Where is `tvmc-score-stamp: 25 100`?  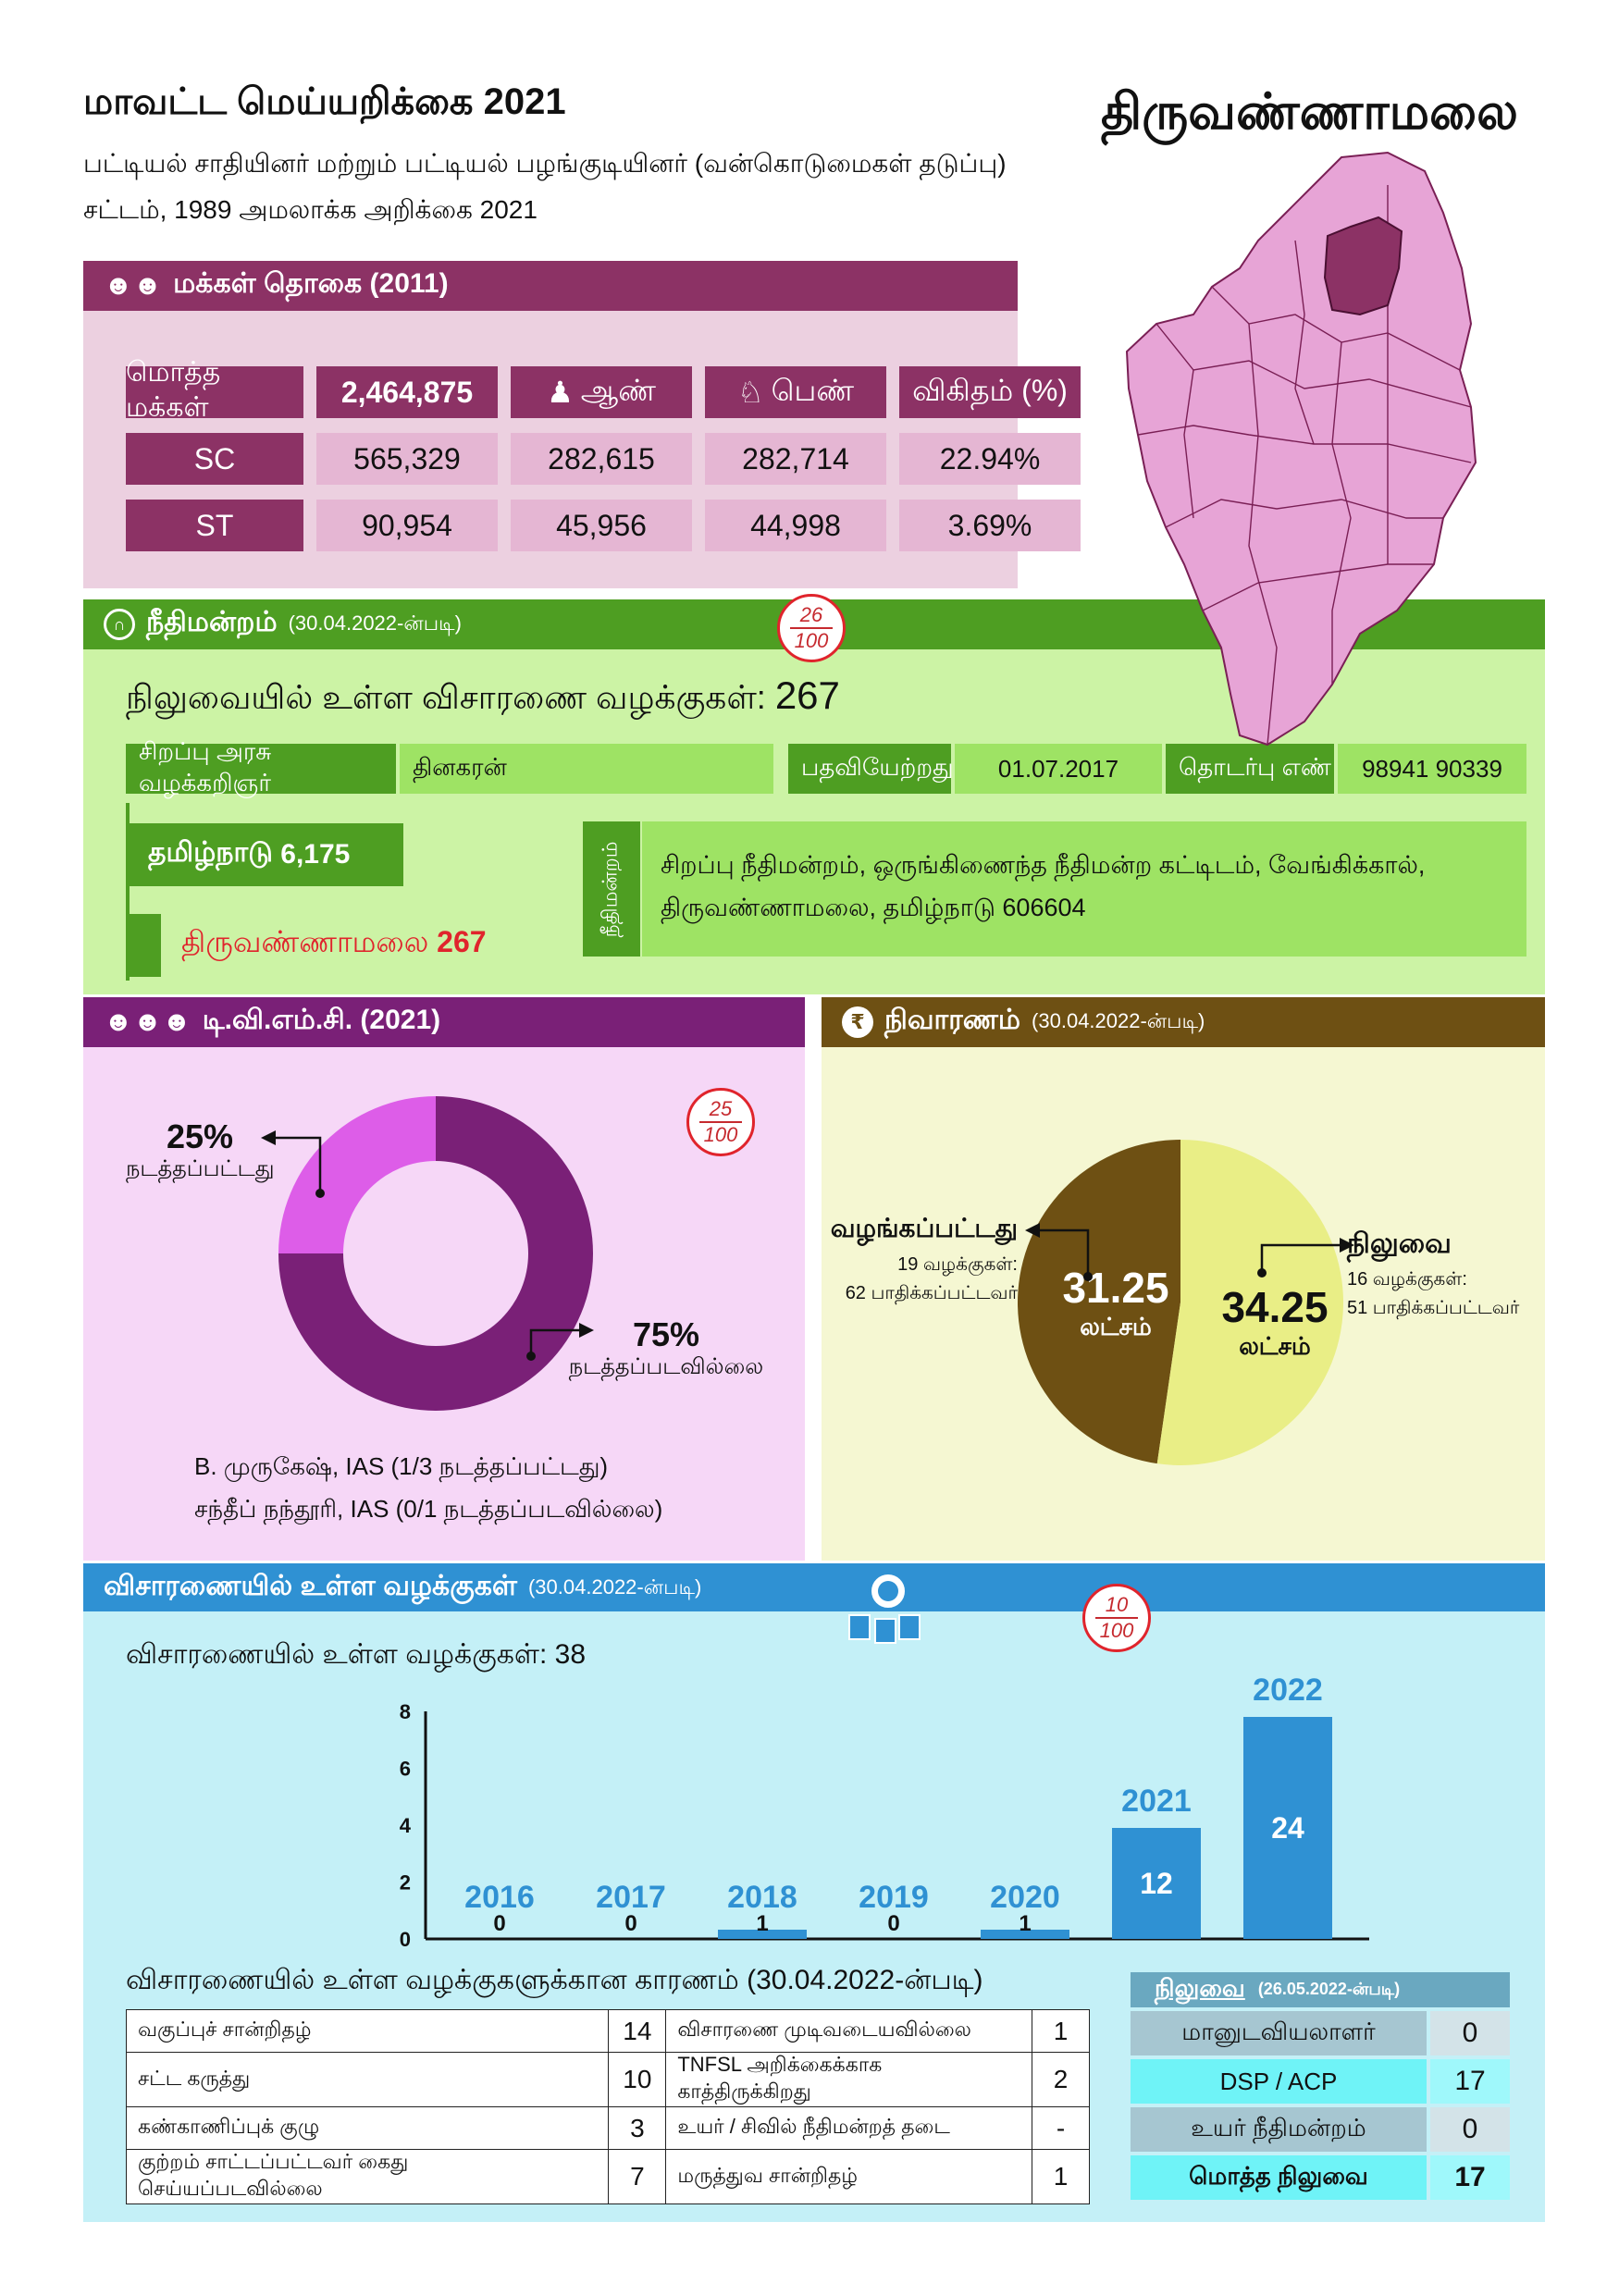 tvmc-score-stamp: 25 100 is located at coordinates (720, 1122).